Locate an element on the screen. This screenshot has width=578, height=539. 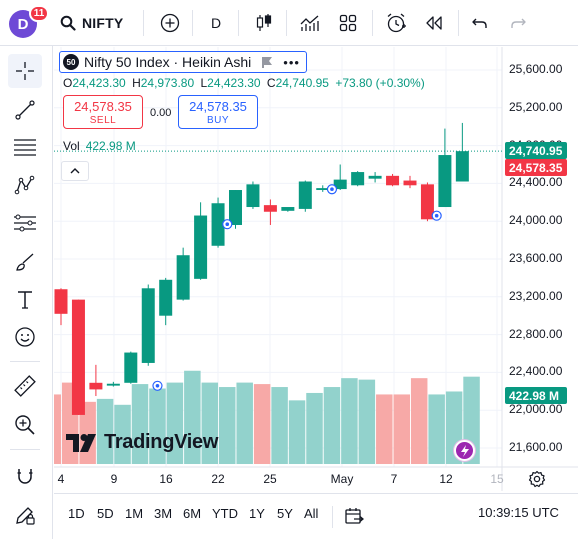
undo-button is located at coordinates (480, 23).